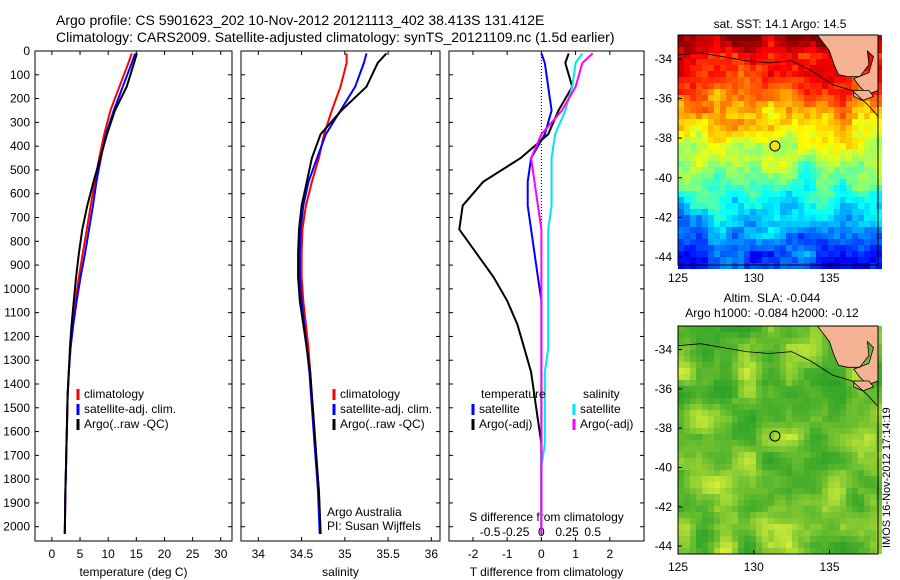 This screenshot has width=900, height=580. Describe the element at coordinates (20, 75) in the screenshot. I see `ytick-label: 100` at that location.